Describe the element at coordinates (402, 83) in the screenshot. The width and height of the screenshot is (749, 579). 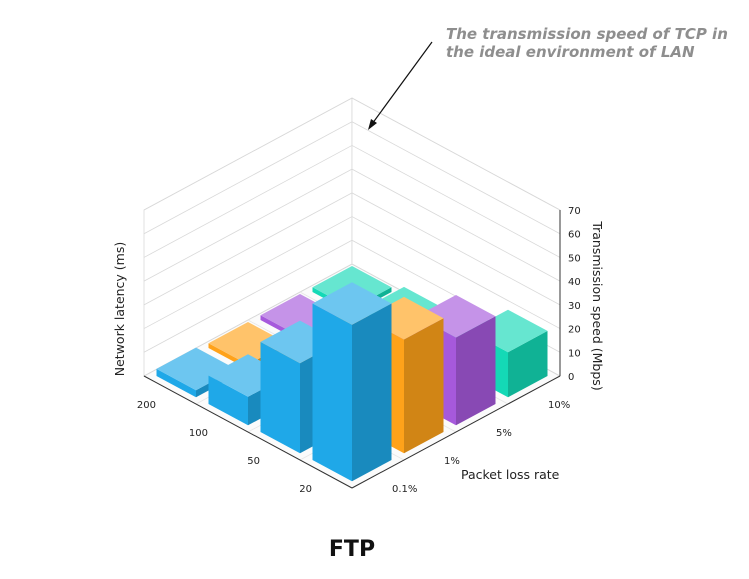
I see `annotation-arrow-line` at that location.